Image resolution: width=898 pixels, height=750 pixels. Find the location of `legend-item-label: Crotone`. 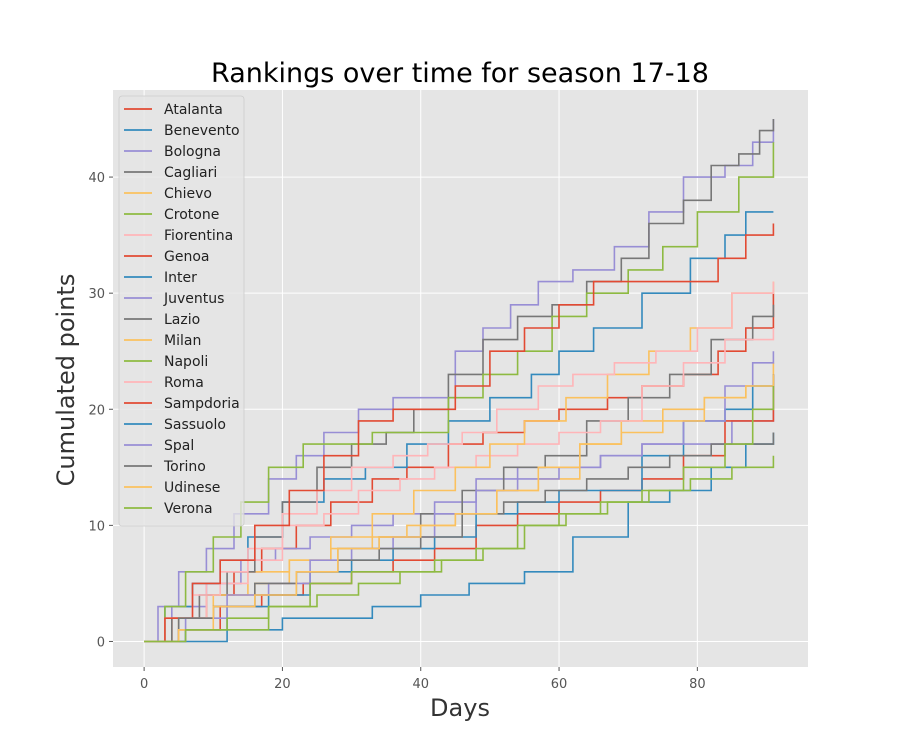

legend-item-label: Crotone is located at coordinates (191, 215).